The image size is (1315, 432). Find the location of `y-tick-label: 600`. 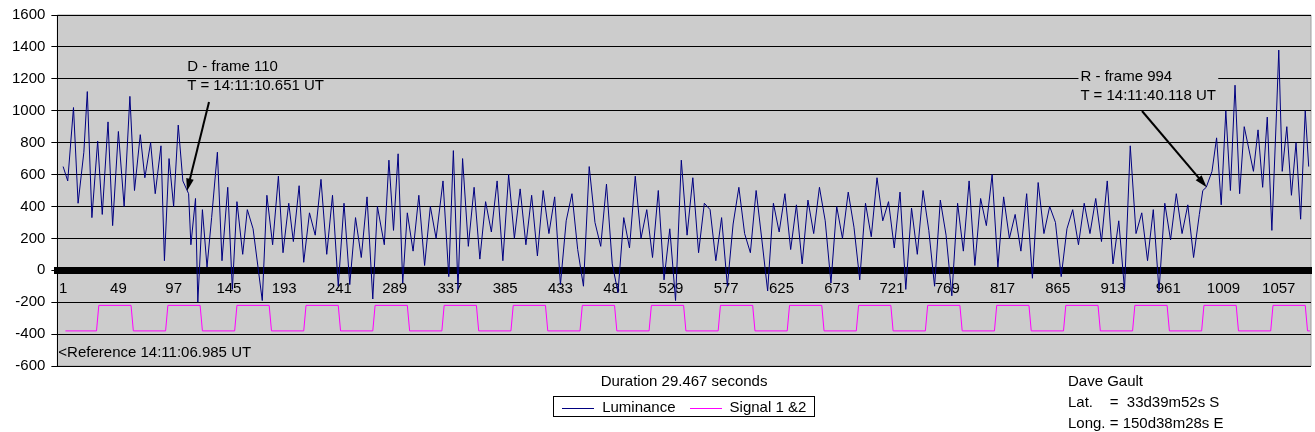

y-tick-label: 600 is located at coordinates (33, 173).